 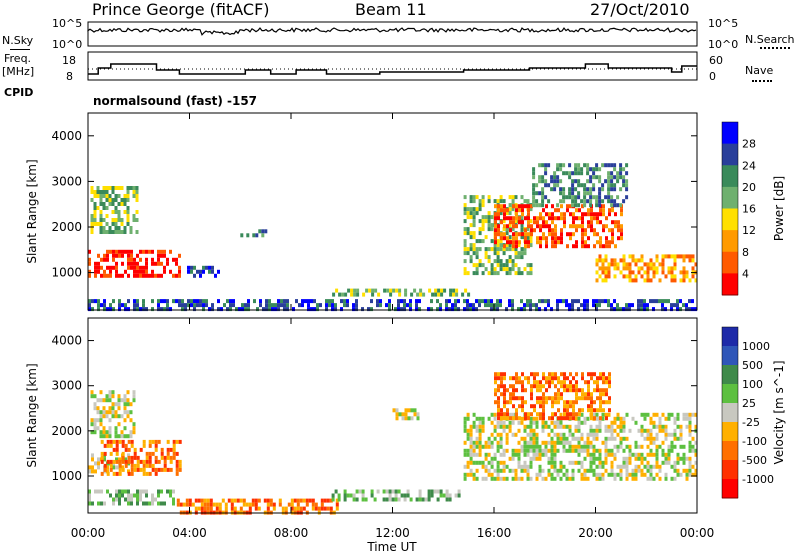 I want to click on power-colorbar-frame, so click(x=730, y=208).